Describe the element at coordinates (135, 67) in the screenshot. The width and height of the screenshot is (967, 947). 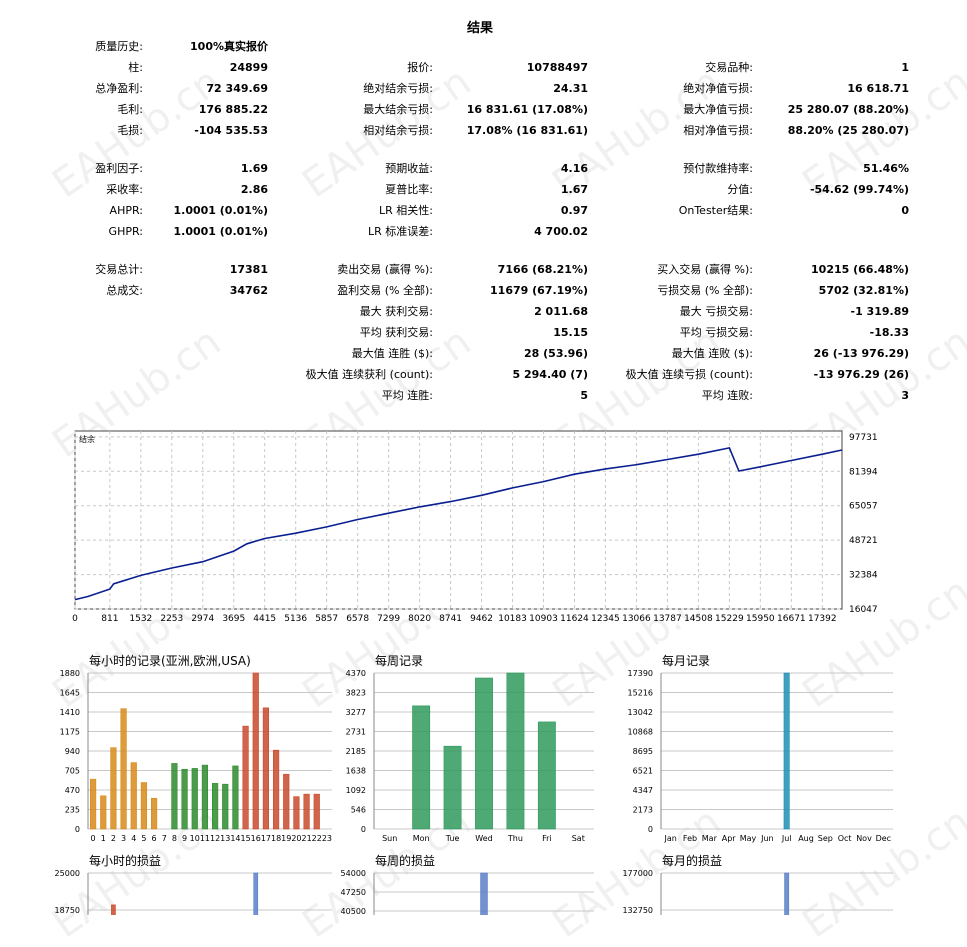
I see `stat-label: 柱:` at that location.